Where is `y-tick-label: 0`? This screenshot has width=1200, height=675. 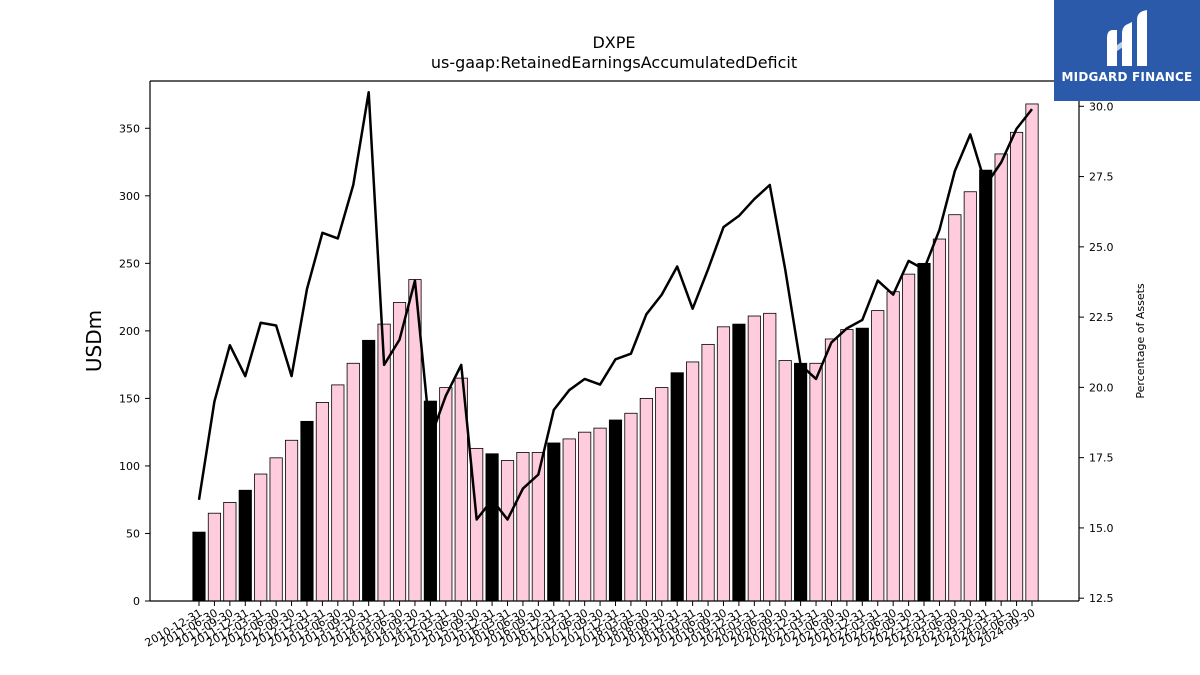
y-tick-label: 0 is located at coordinates (136, 601).